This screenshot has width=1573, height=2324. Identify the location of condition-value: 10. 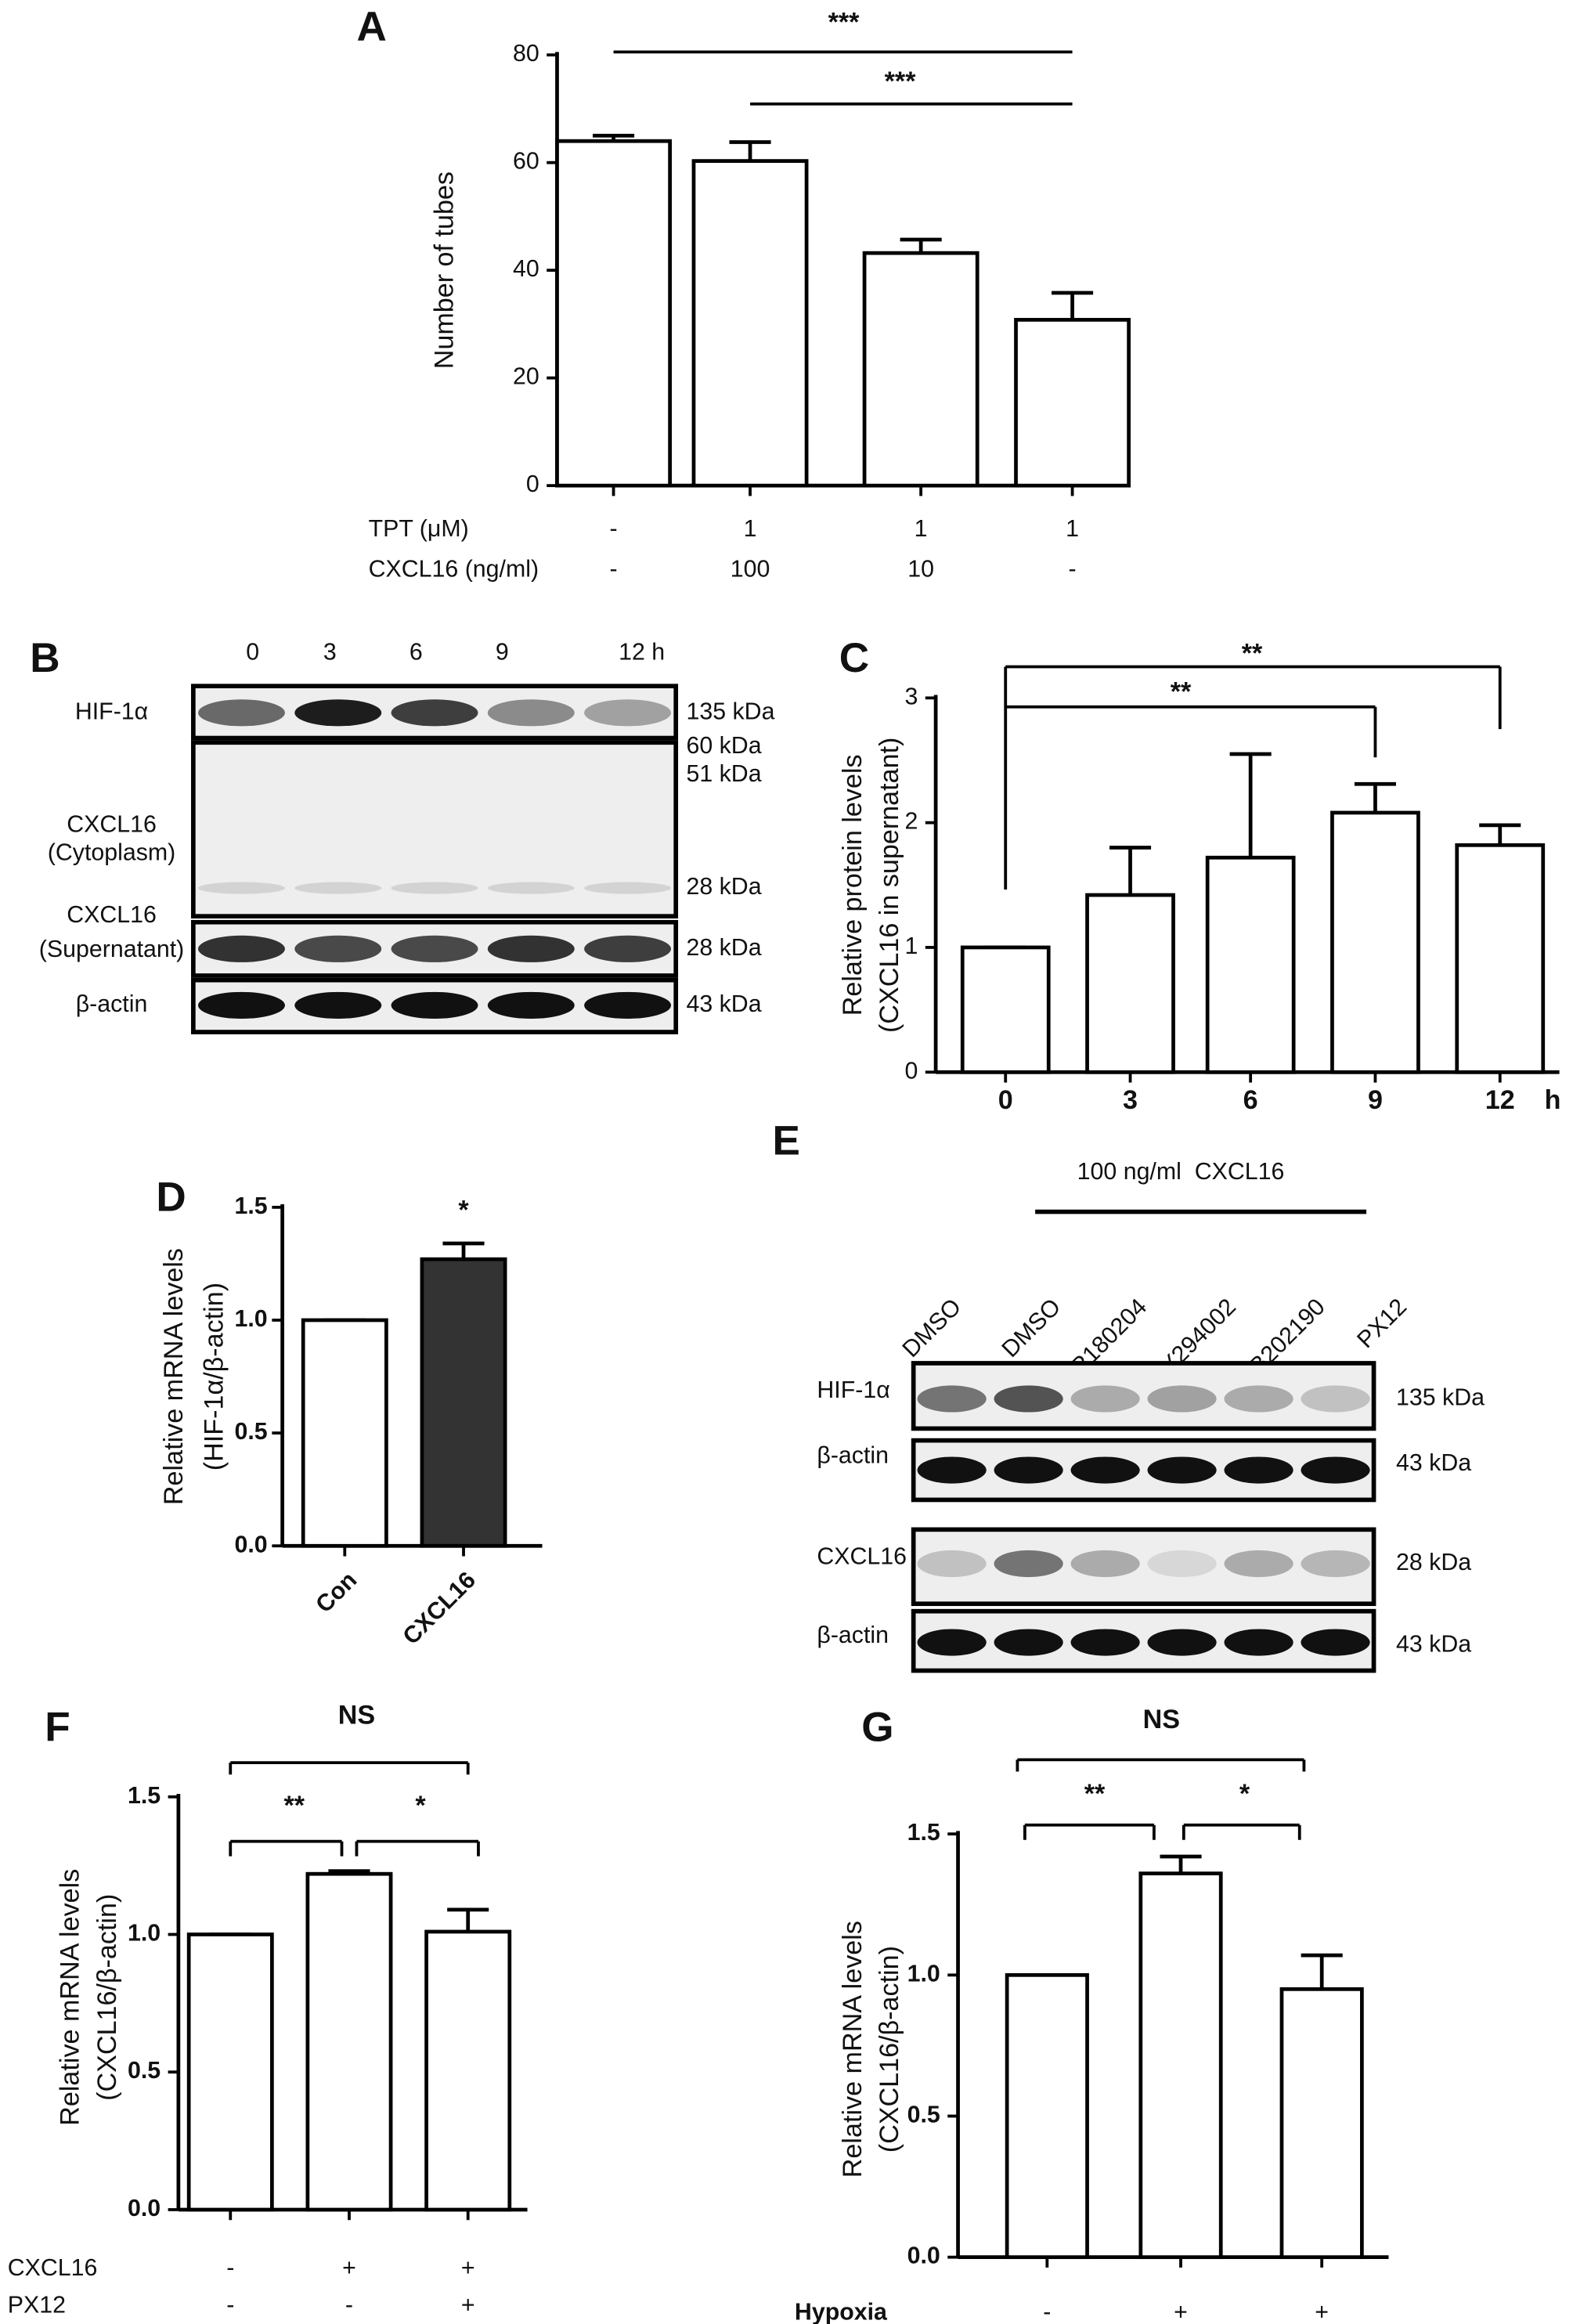
(921, 569).